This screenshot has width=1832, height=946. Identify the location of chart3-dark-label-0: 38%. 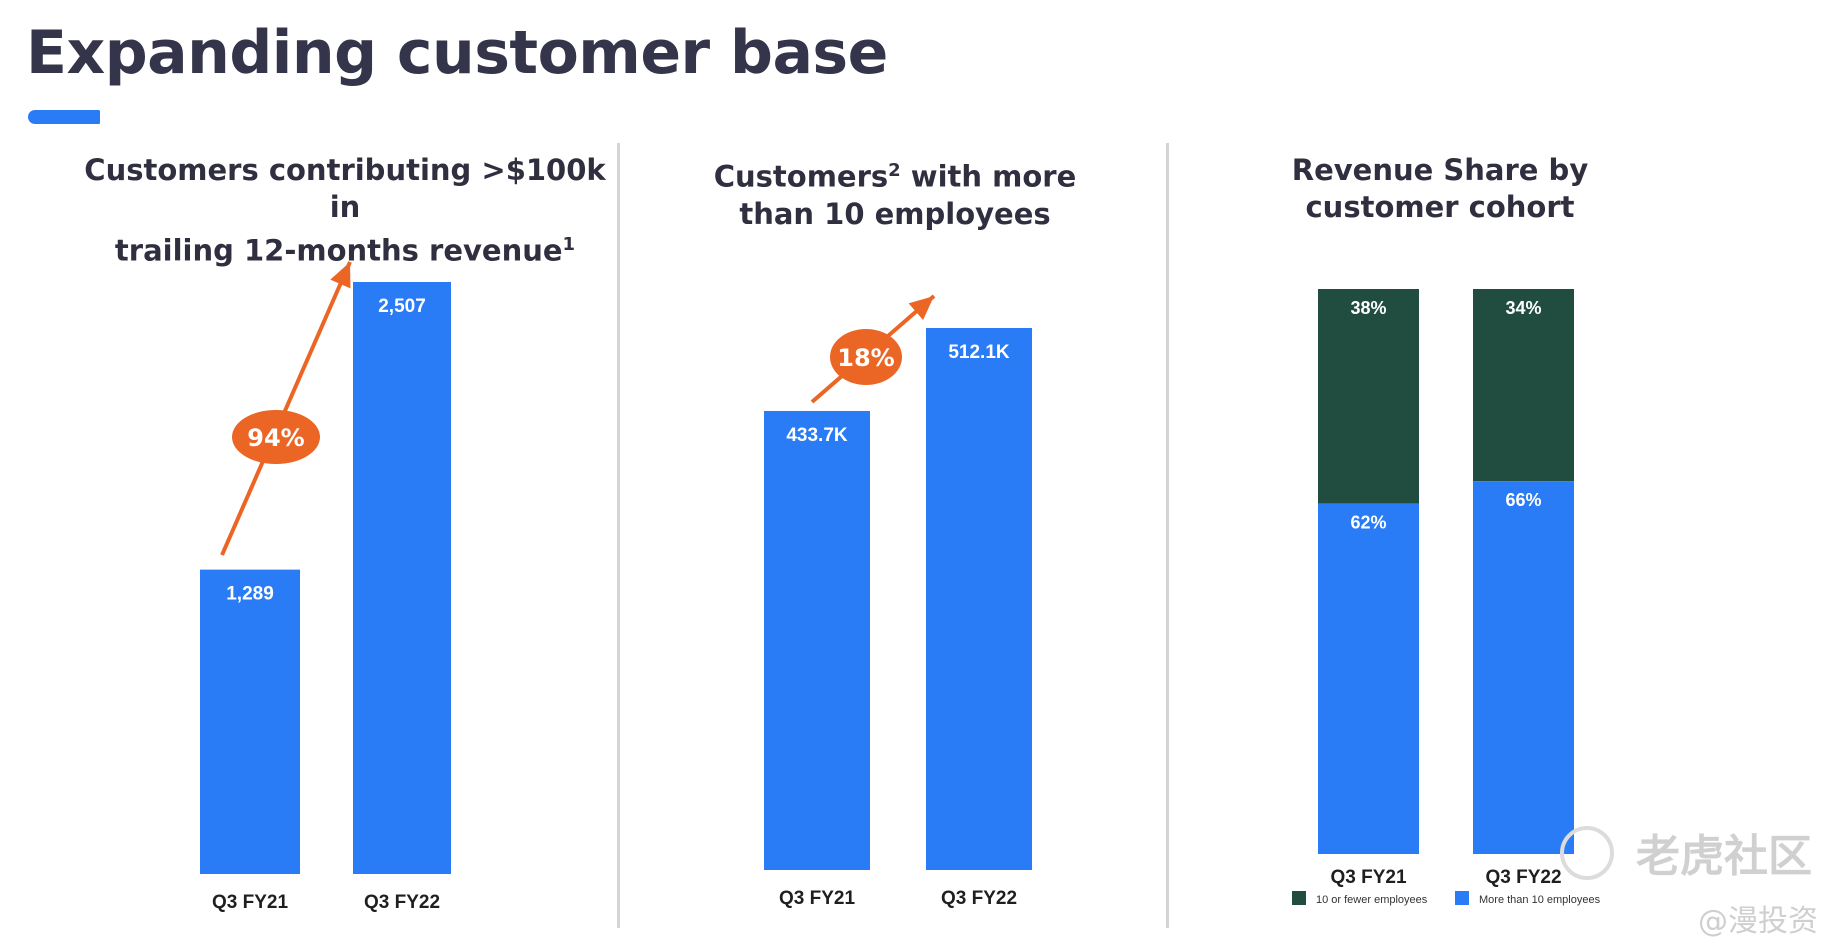
(1368, 308).